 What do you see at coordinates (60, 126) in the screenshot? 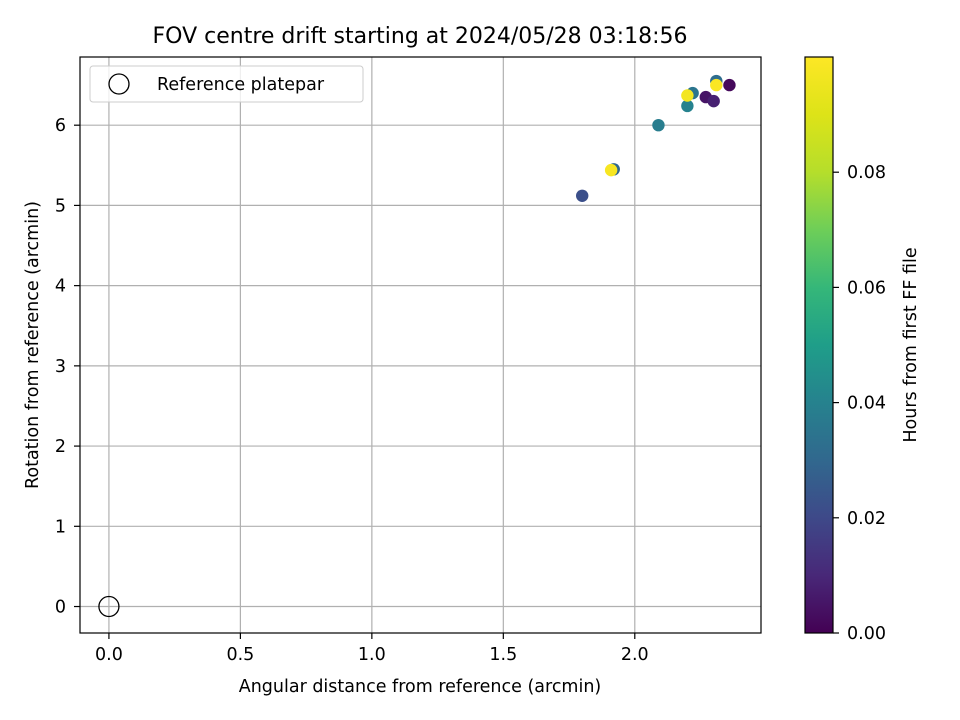
I see `y-tick-label: 6` at bounding box center [60, 126].